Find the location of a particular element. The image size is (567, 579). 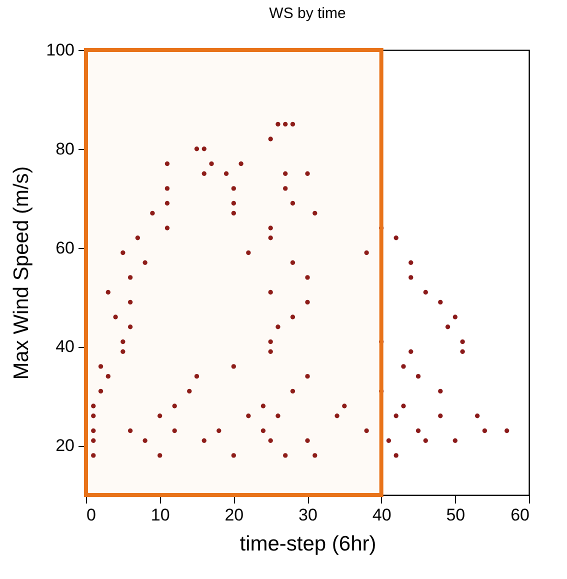

y-tick-label: 20 is located at coordinates (65, 446).